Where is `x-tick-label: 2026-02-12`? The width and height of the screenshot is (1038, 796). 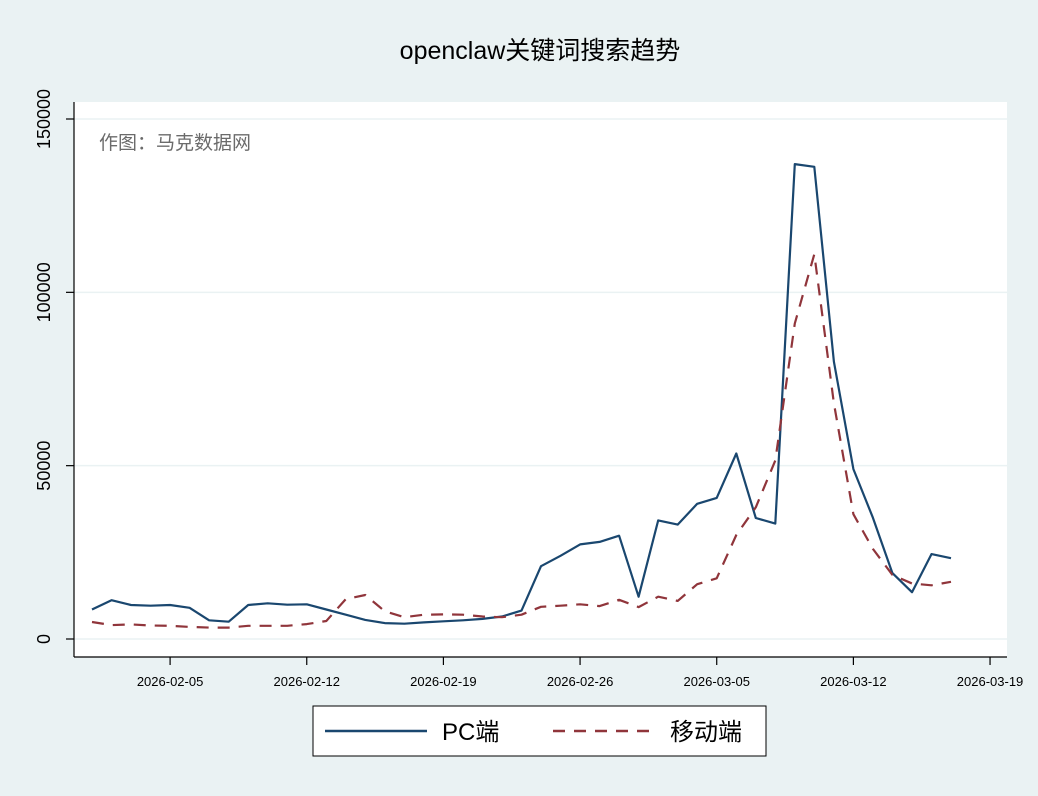
x-tick-label: 2026-02-12 is located at coordinates (307, 681).